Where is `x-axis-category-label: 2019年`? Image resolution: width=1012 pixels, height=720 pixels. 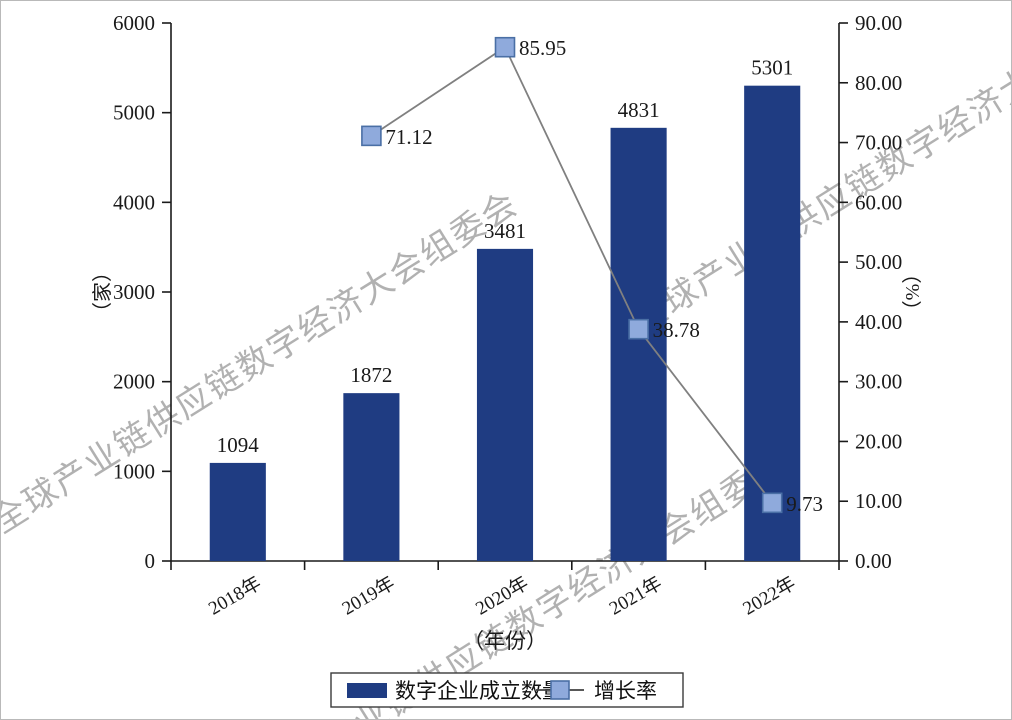 x-axis-category-label: 2019年 is located at coordinates (368, 596).